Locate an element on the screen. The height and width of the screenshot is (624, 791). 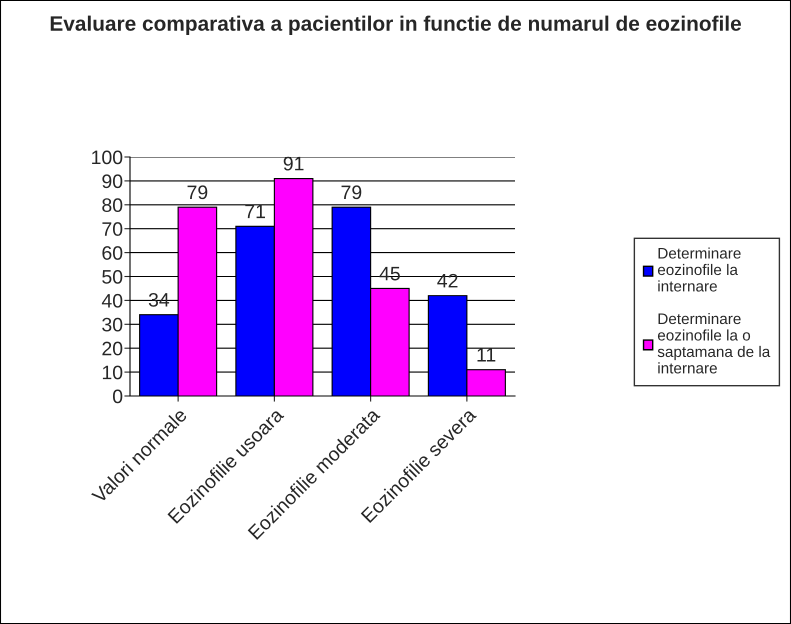
chart-title: Evaluare comparativa a pacientilor in functie de numarul de eozinofile is located at coordinates (395, 26).